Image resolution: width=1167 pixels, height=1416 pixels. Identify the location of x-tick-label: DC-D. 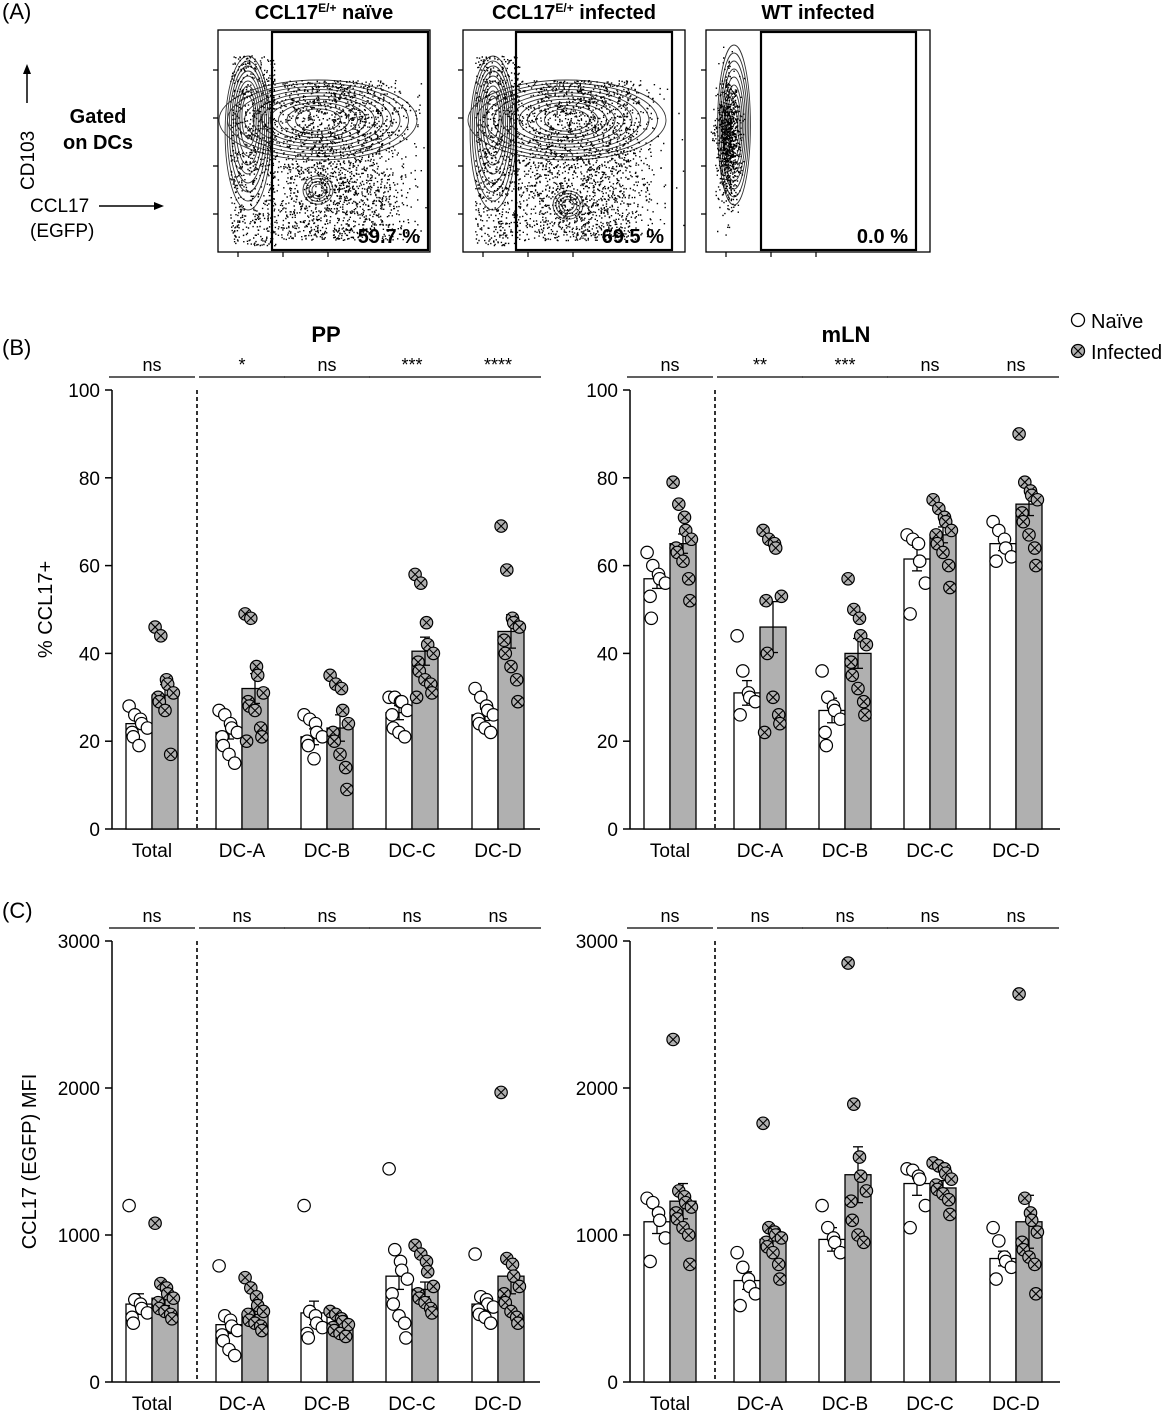
(498, 1402).